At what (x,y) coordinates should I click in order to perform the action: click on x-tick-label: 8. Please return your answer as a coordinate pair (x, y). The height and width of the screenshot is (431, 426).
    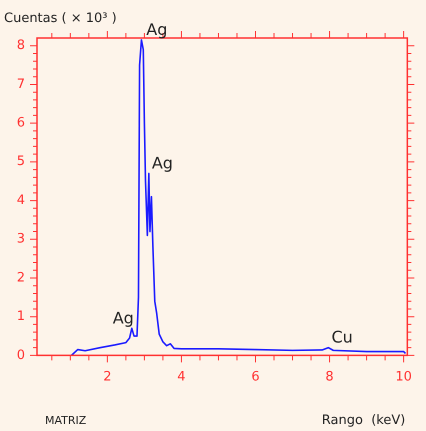
    Looking at the image, I should click on (329, 377).